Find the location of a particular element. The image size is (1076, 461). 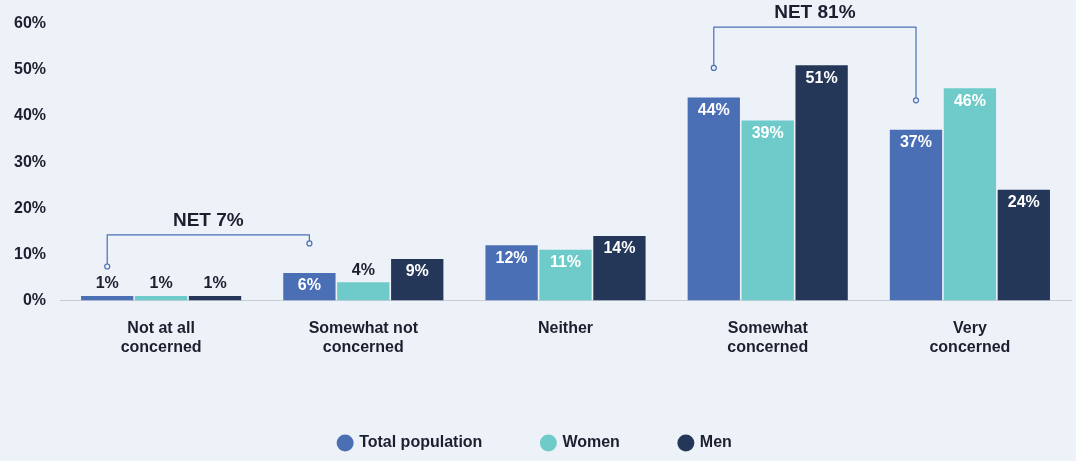

data-label: 37% is located at coordinates (915, 142).